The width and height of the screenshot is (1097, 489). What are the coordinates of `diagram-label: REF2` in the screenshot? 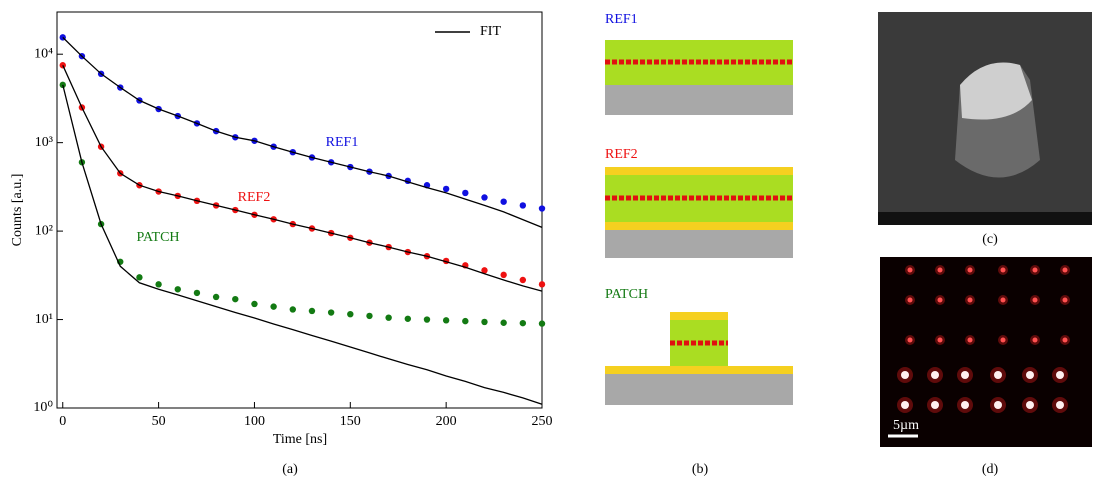 It's located at (621, 154).